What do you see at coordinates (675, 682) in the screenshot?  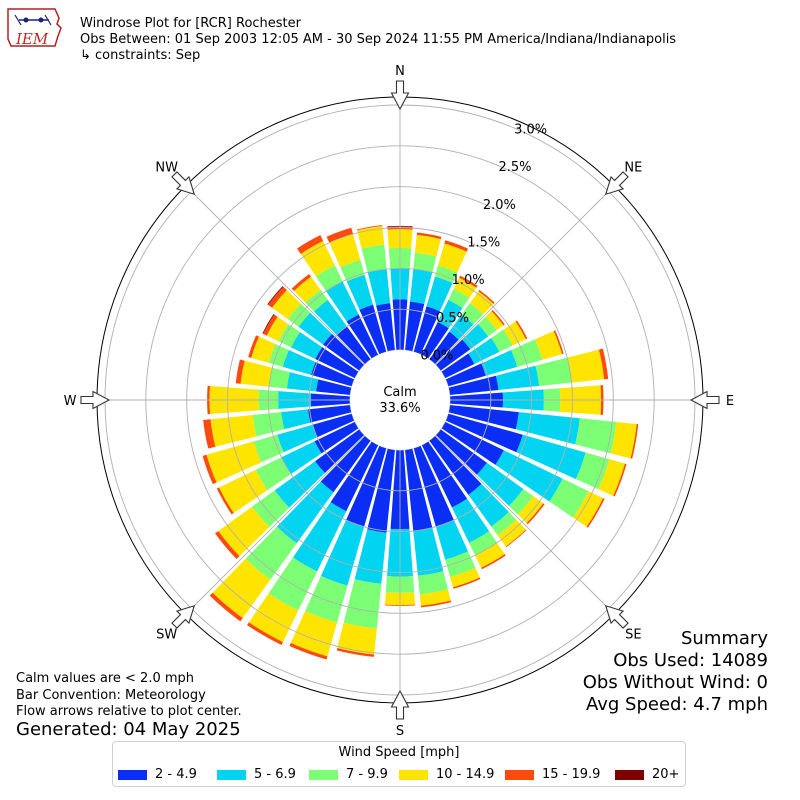 I see `summary-obs-without-wind: Obs Without Wind: 0` at bounding box center [675, 682].